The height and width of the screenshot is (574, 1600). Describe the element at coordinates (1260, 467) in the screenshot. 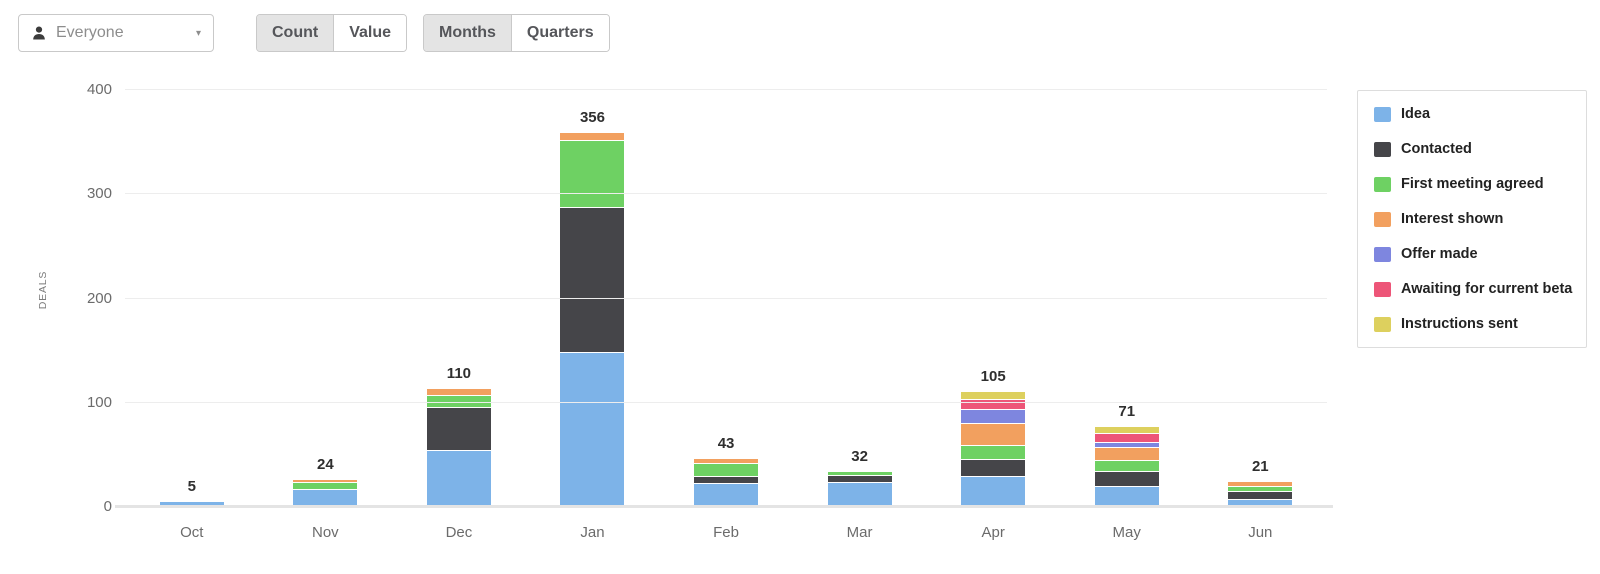

I see `bar-total-label: 21` at that location.